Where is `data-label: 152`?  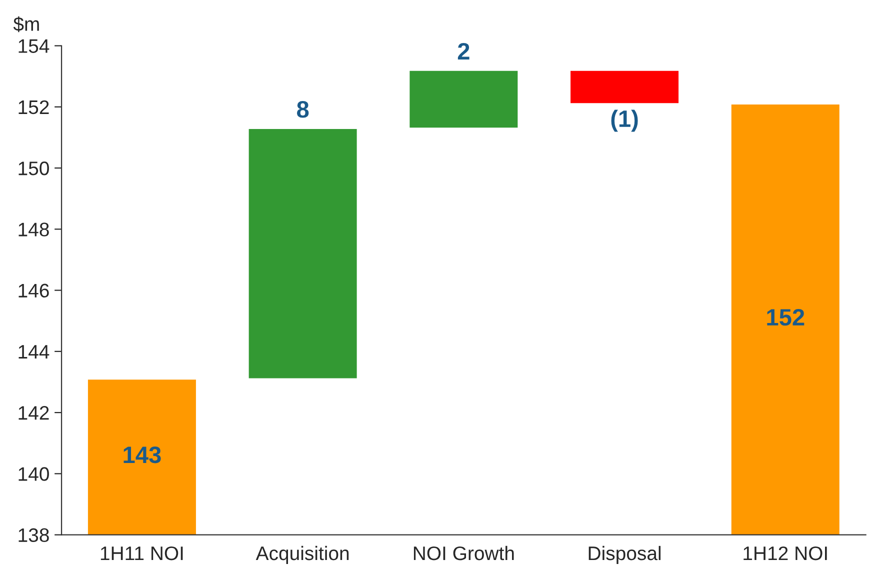
data-label: 152 is located at coordinates (785, 317).